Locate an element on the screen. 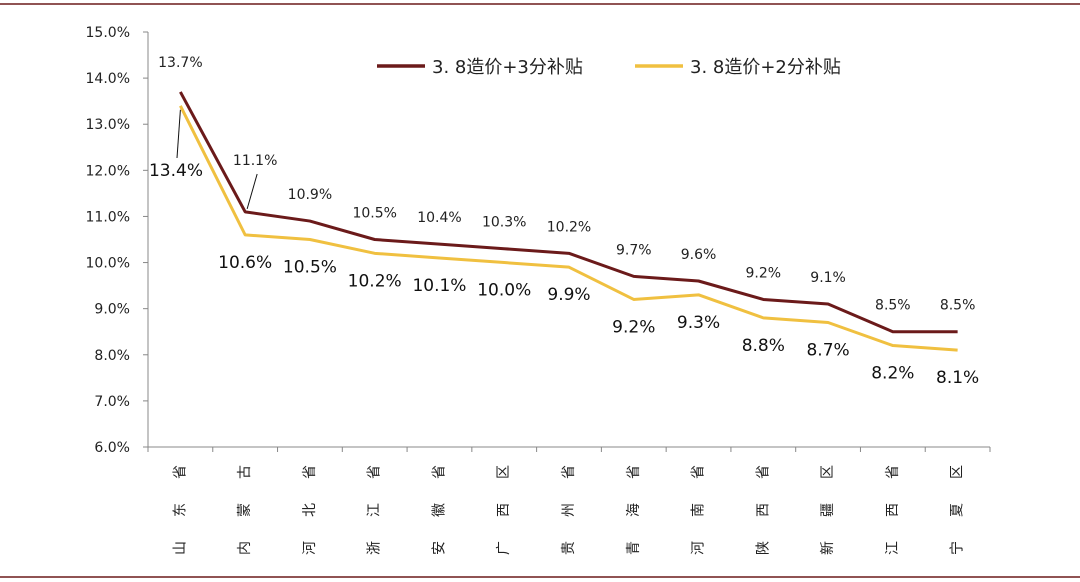 This screenshot has width=1080, height=582. y-tick-label: 15.0% is located at coordinates (108, 33).